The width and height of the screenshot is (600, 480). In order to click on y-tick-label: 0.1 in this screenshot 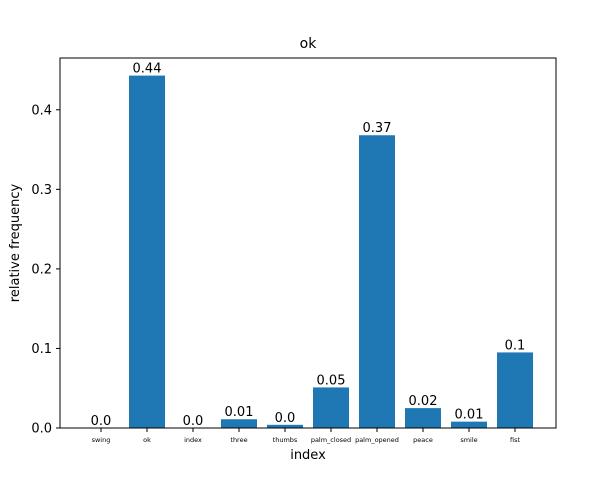, I will do `click(41, 349)`.